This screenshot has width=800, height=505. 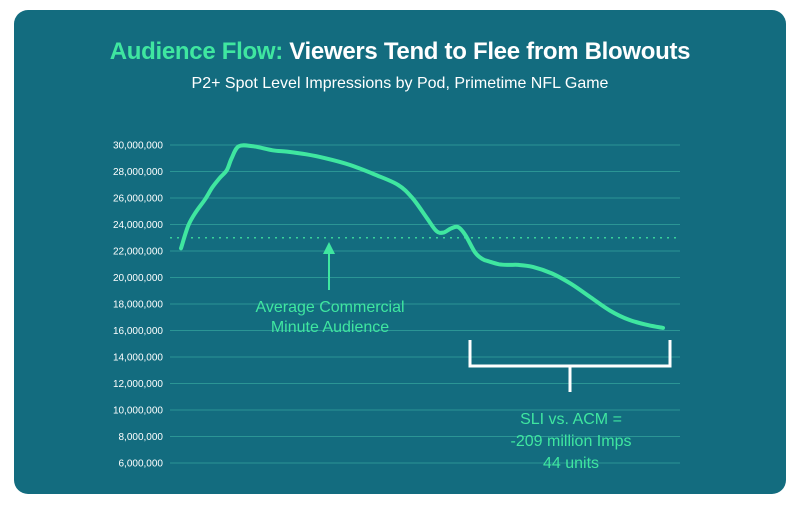 I want to click on acm-label-line1: Average Commercial, so click(x=329, y=307).